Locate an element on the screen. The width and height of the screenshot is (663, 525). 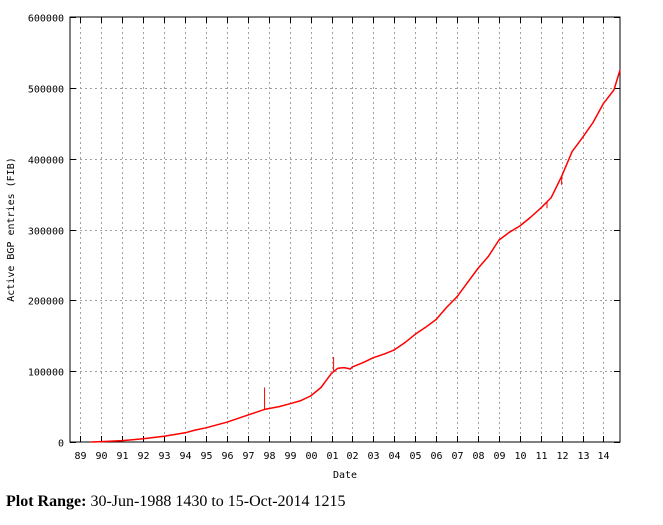
x-tick-label: 06 is located at coordinates (436, 456).